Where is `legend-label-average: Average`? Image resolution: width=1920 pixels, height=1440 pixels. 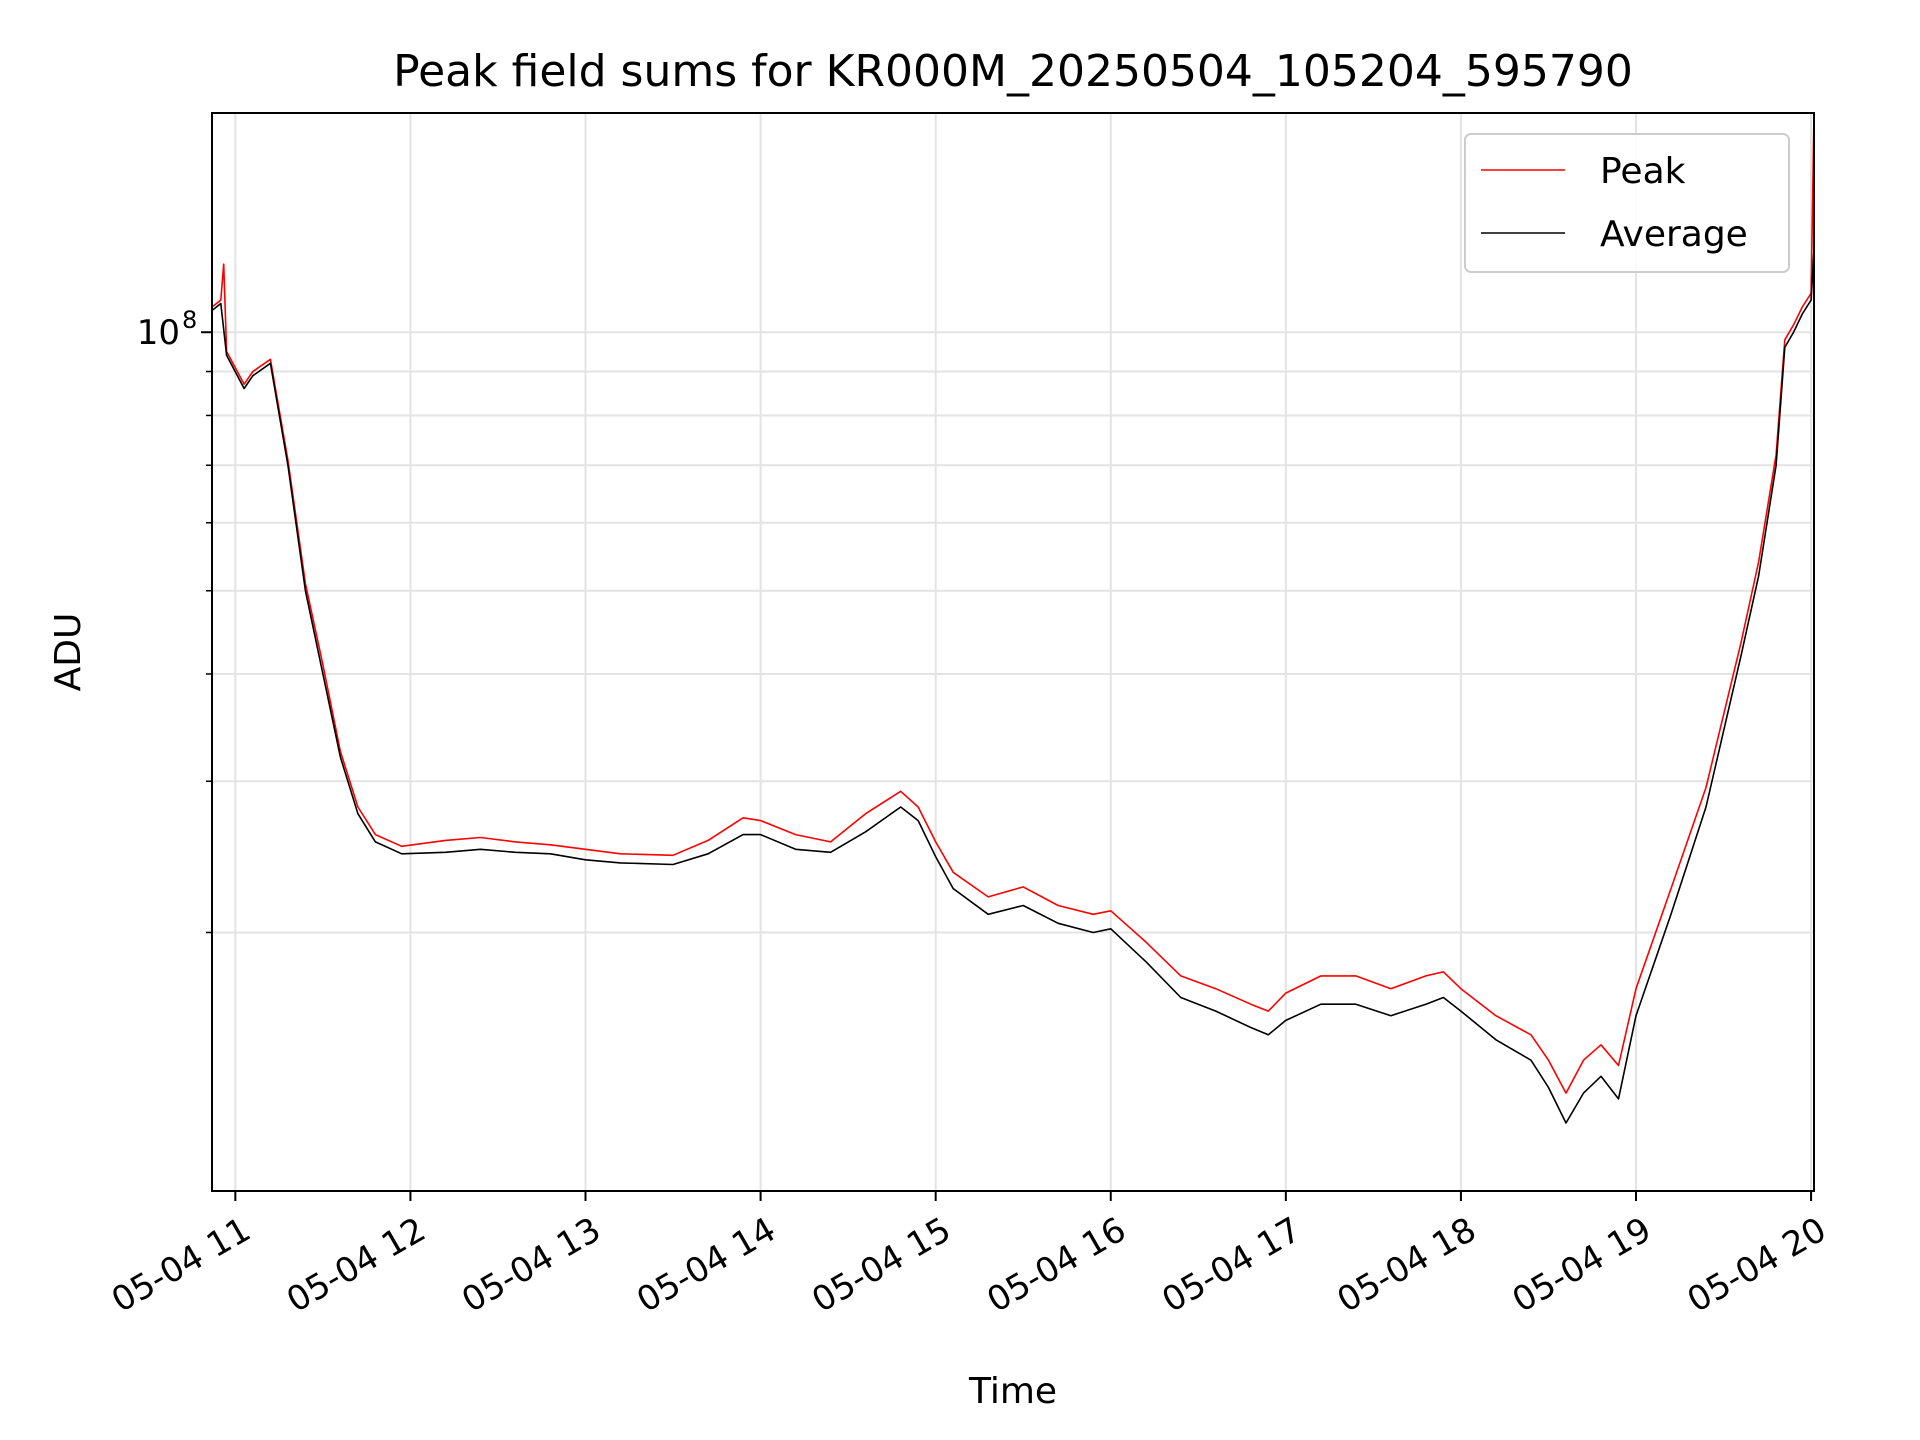 legend-label-average: Average is located at coordinates (1674, 234).